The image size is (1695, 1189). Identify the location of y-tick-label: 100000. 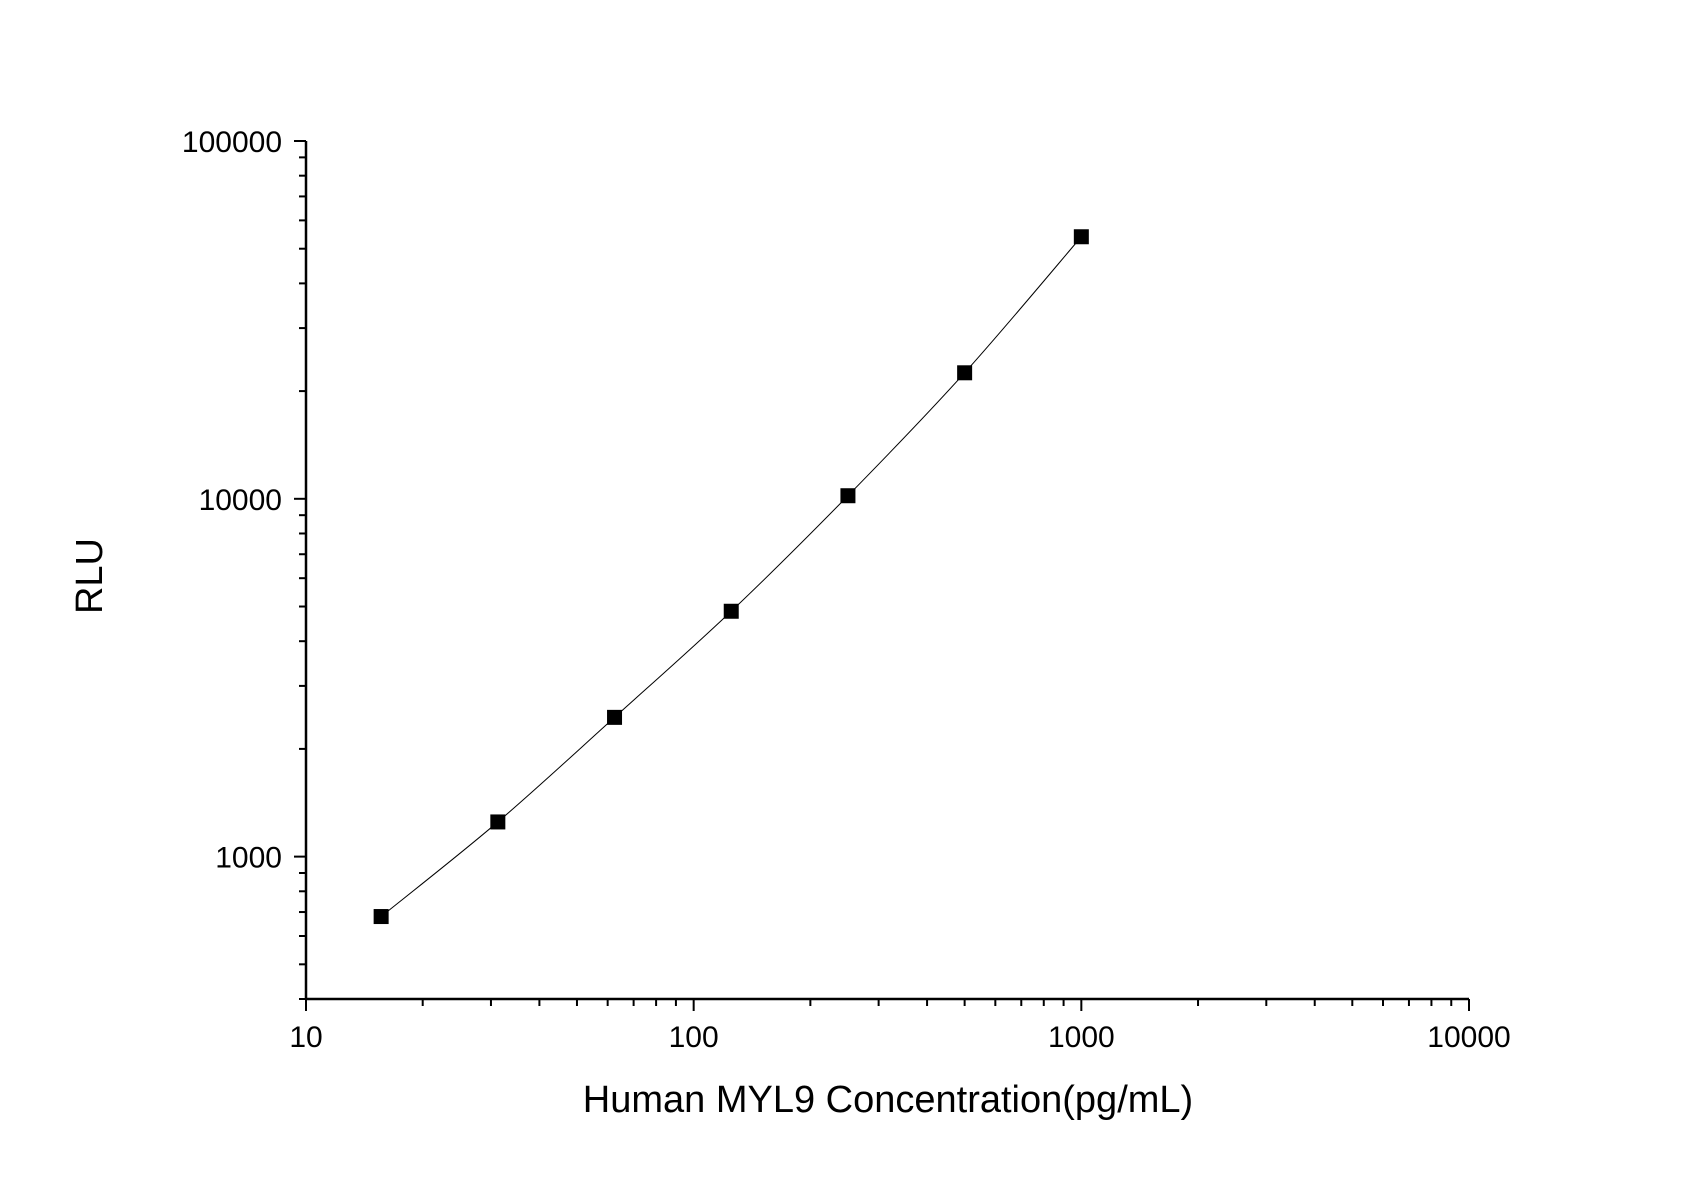
(232, 142).